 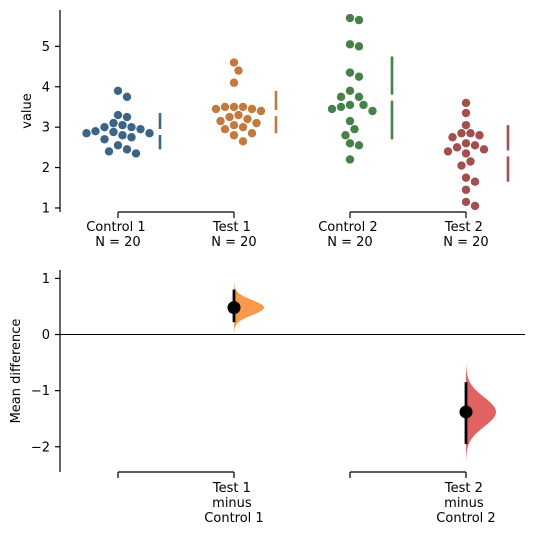 What do you see at coordinates (46, 87) in the screenshot?
I see `top-y-tick-label: 4` at bounding box center [46, 87].